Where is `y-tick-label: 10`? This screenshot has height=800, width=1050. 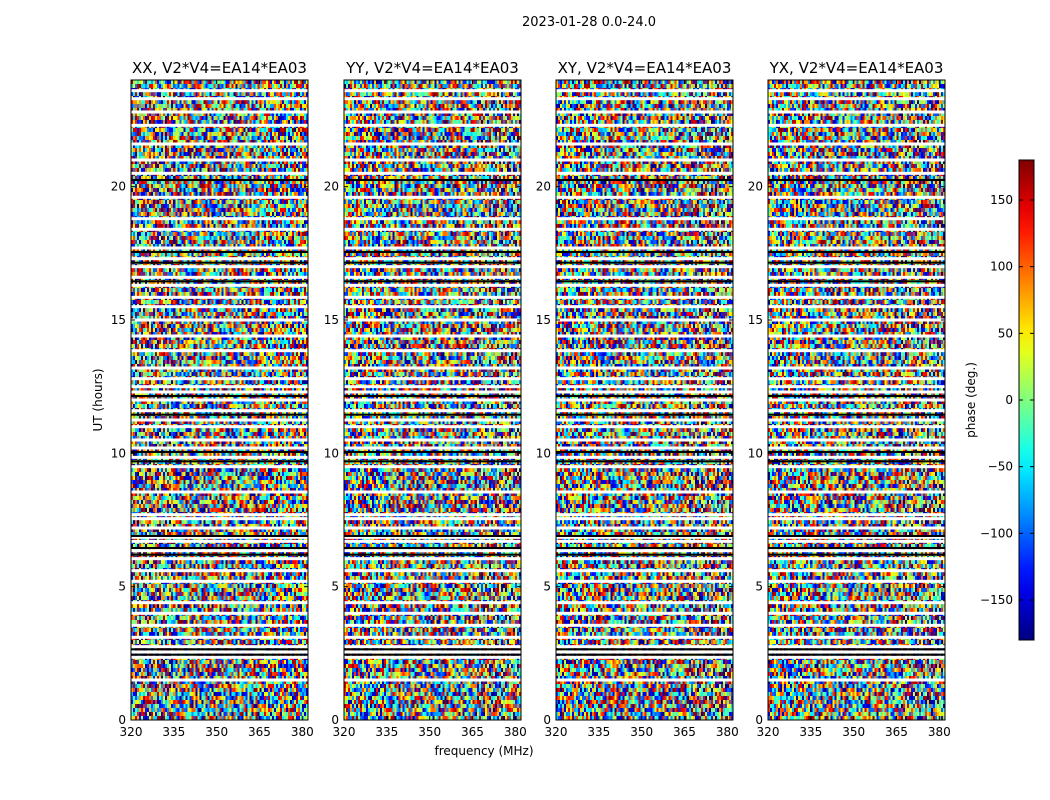 y-tick-label: 10 is located at coordinates (543, 453).